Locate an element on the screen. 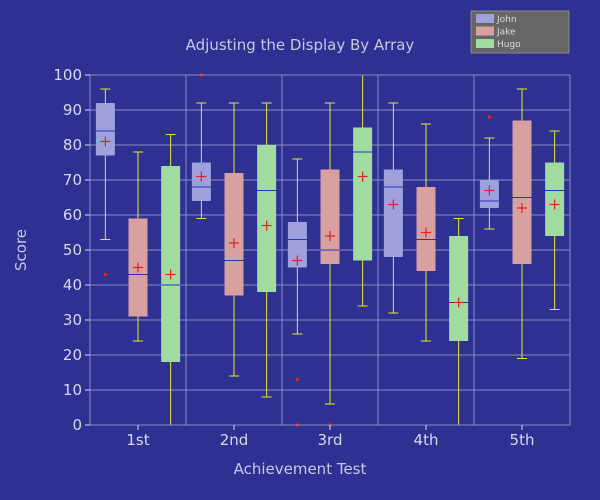 The height and width of the screenshot is (500, 600). y-tick-label: 10 is located at coordinates (72, 390).